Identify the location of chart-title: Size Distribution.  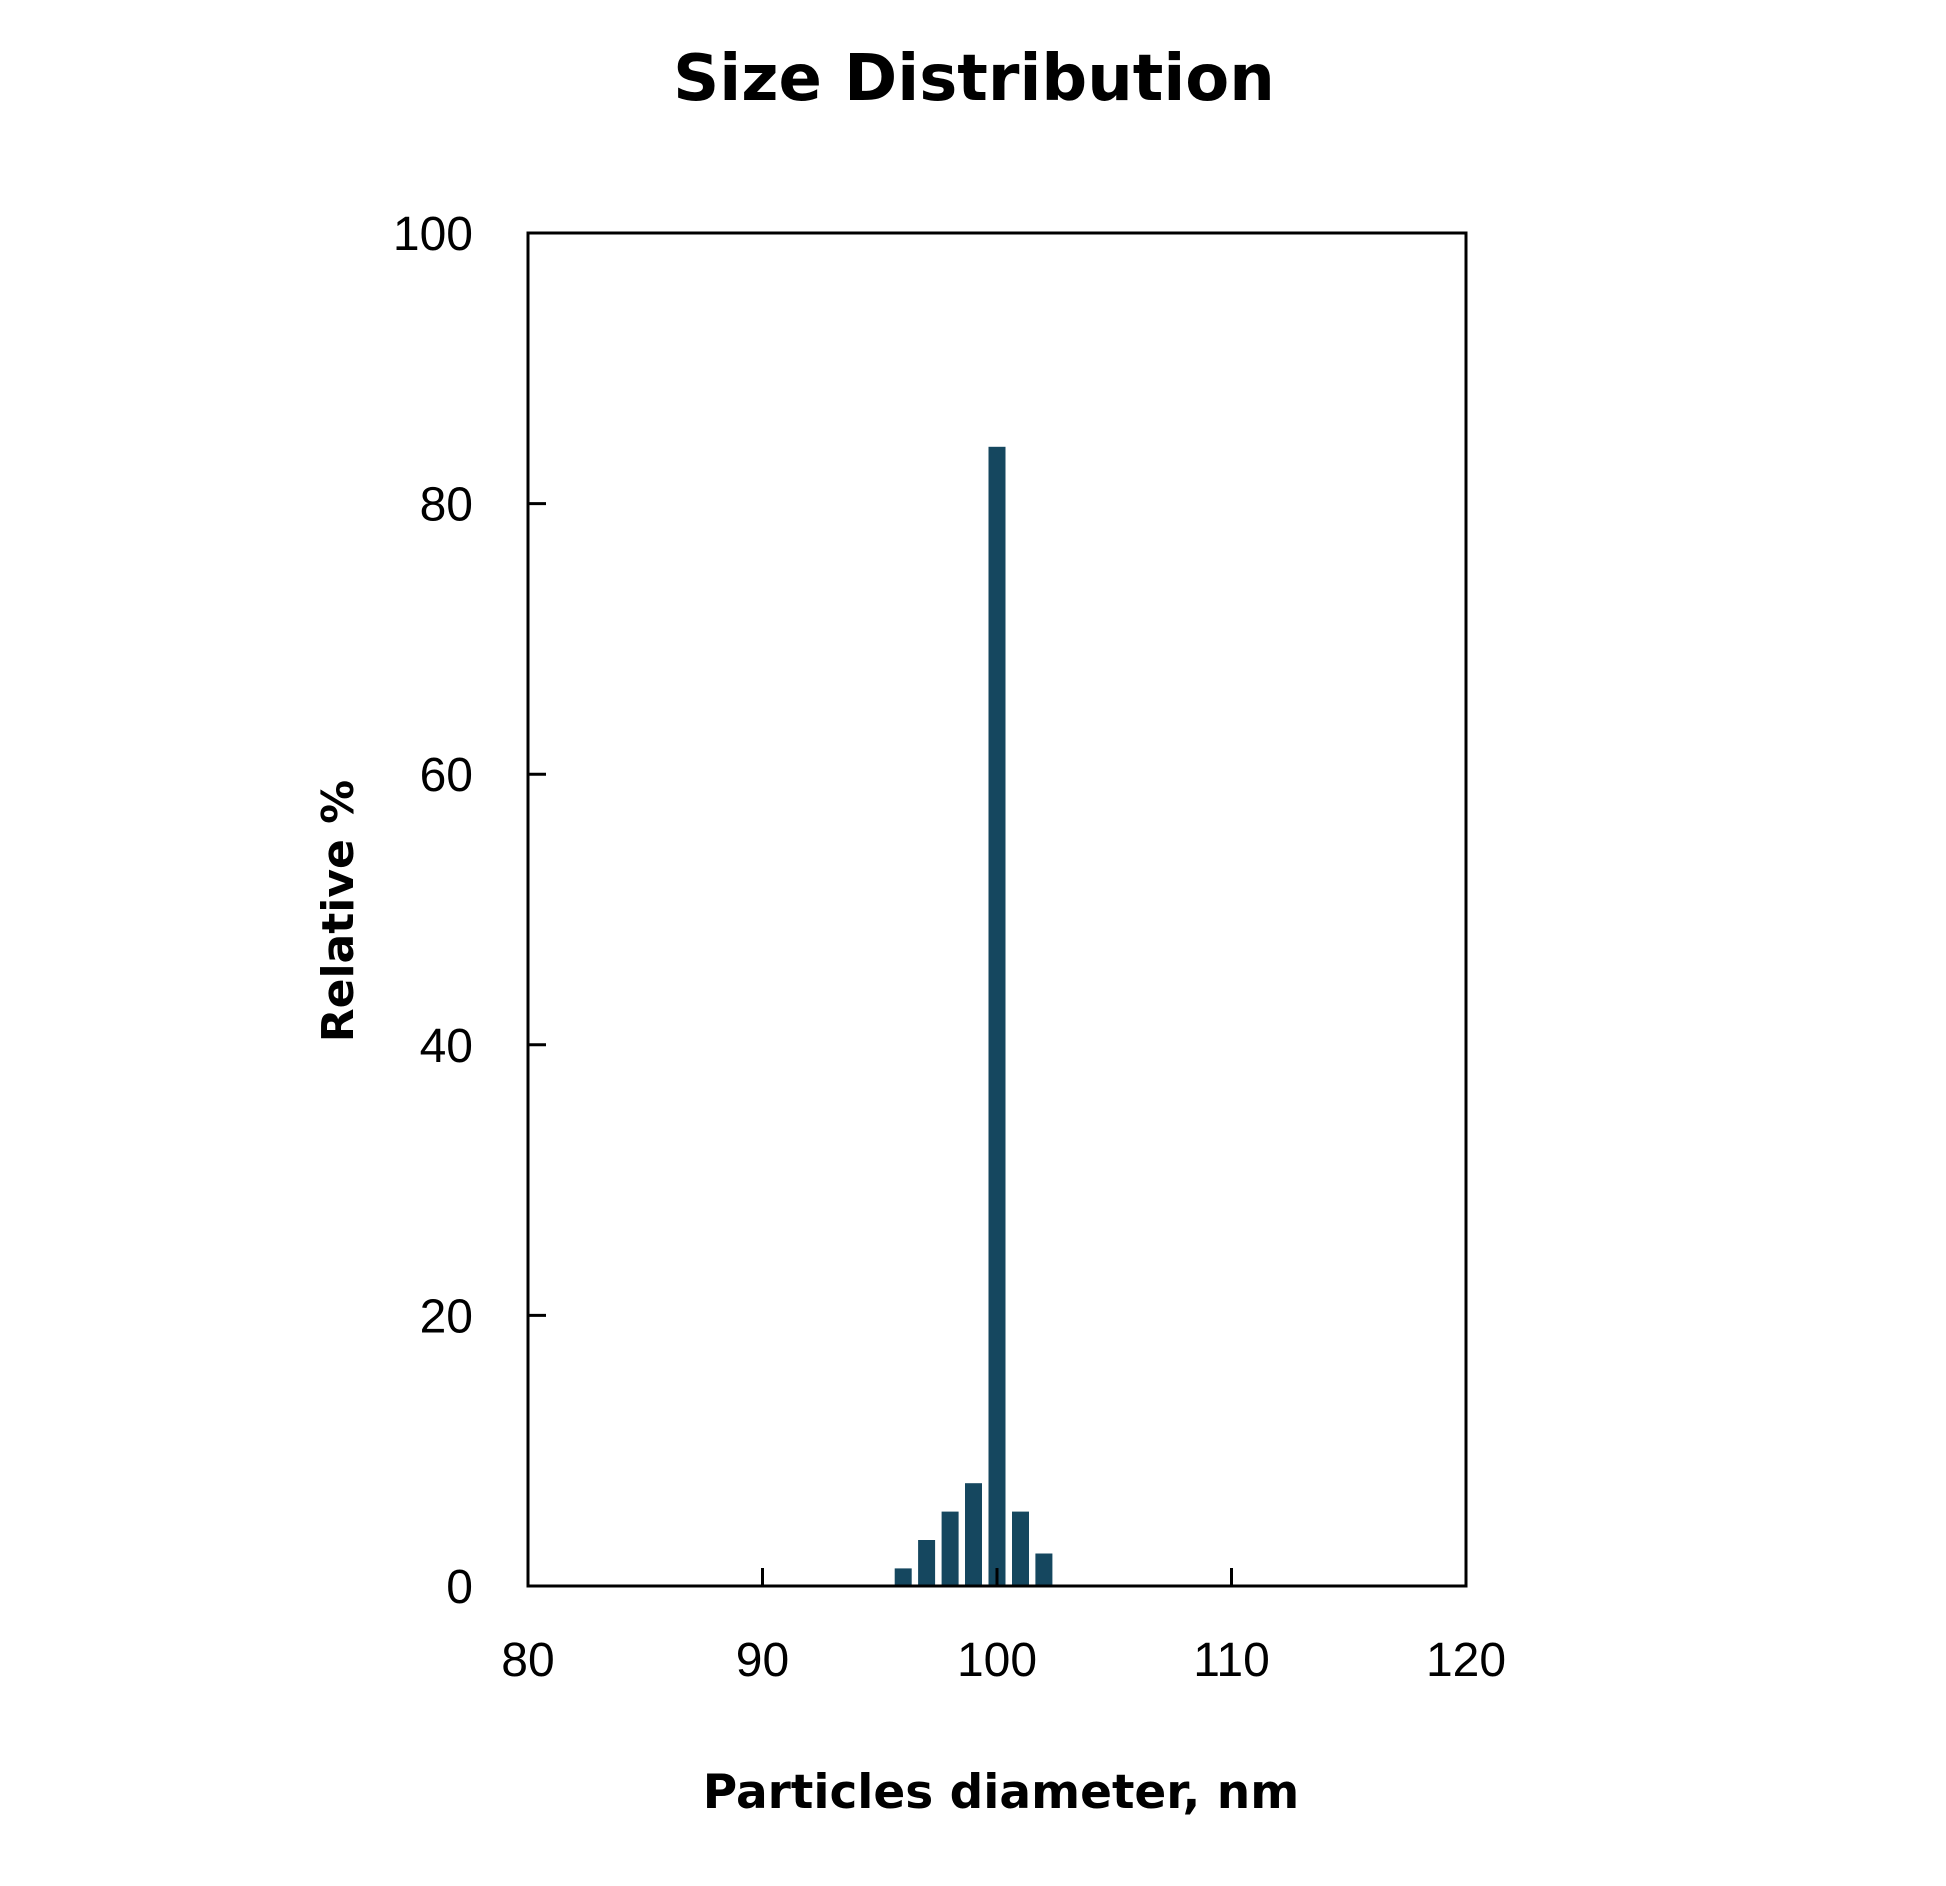
(974, 79).